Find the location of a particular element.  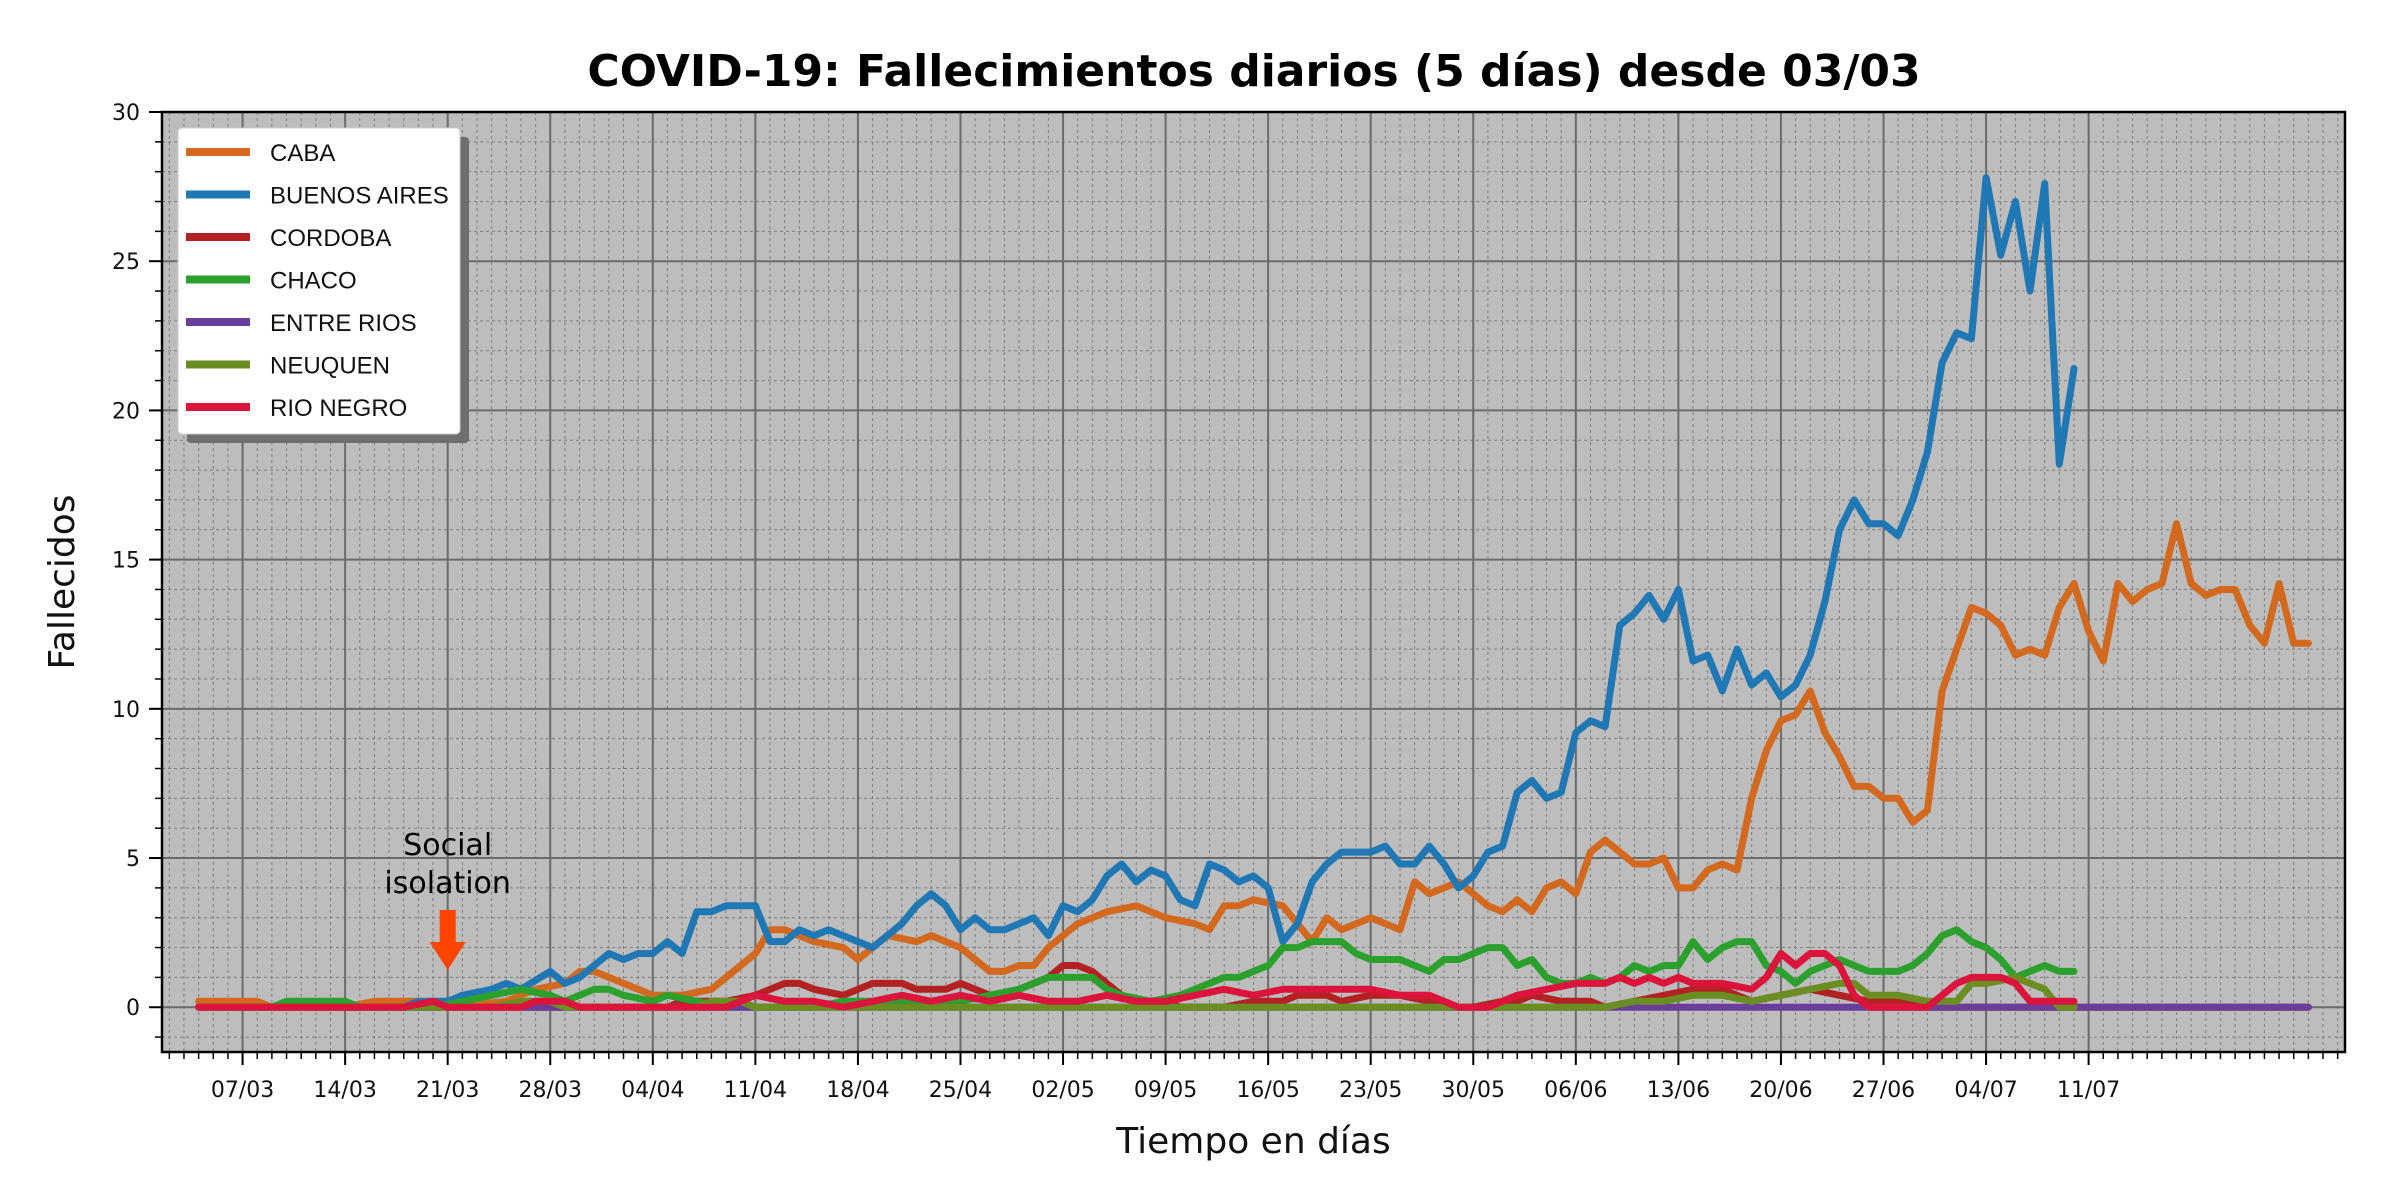

x-tick-label: 30/05 is located at coordinates (1473, 1090).